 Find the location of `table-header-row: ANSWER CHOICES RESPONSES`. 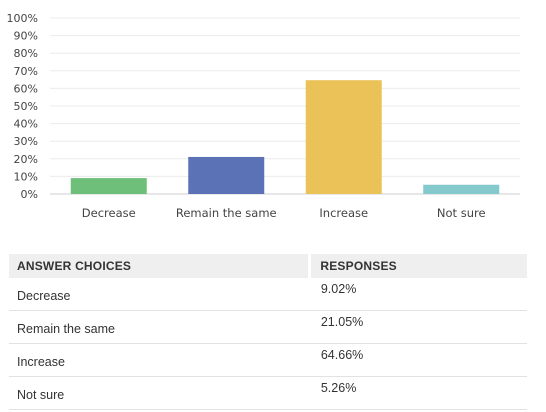

table-header-row: ANSWER CHOICES RESPONSES is located at coordinates (268, 266).